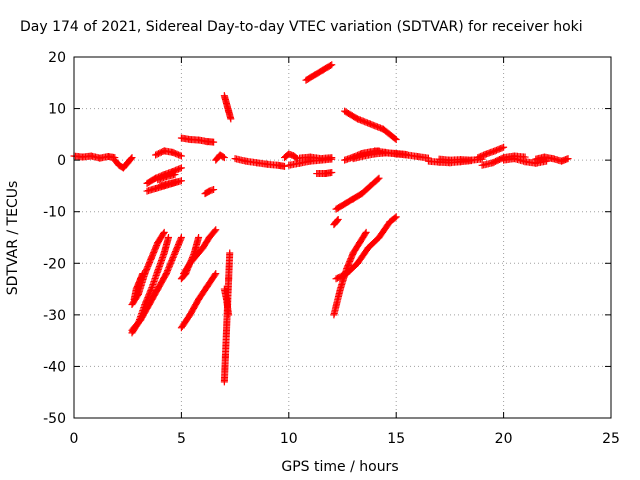  What do you see at coordinates (54, 213) in the screenshot?
I see `y-tick-label: -10` at bounding box center [54, 213].